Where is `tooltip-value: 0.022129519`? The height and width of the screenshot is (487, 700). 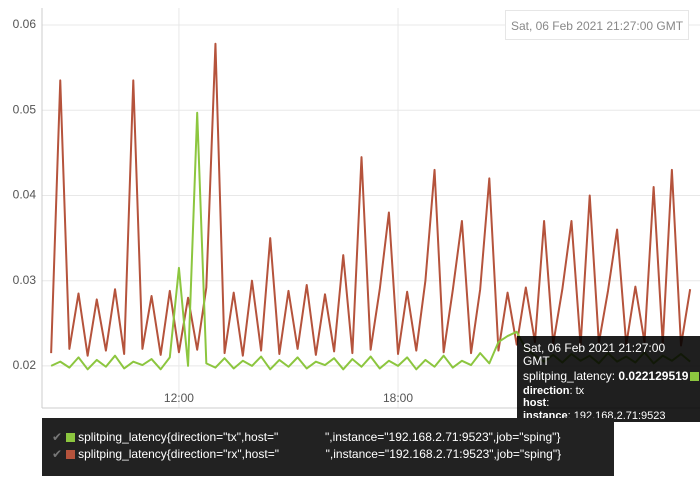 tooltip-value: 0.022129519 is located at coordinates (653, 376).